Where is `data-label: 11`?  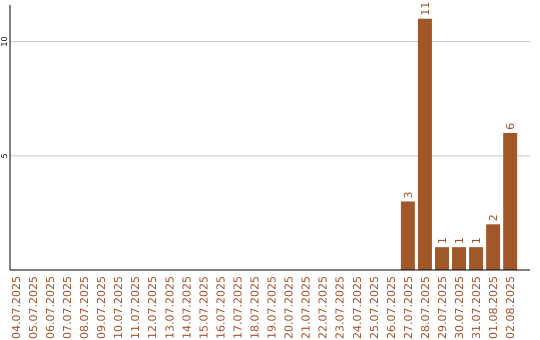
data-label: 11 is located at coordinates (425, 9).